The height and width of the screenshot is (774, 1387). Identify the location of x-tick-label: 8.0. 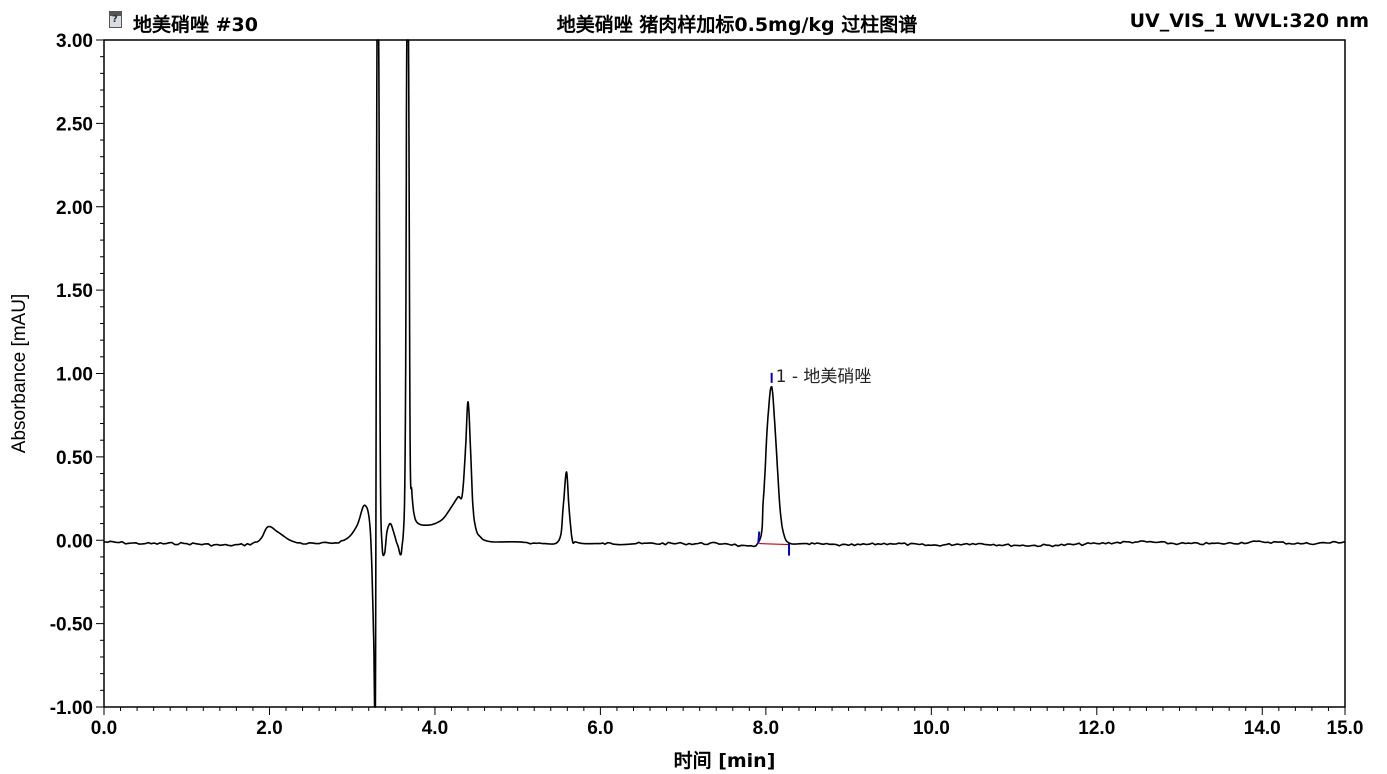
(766, 728).